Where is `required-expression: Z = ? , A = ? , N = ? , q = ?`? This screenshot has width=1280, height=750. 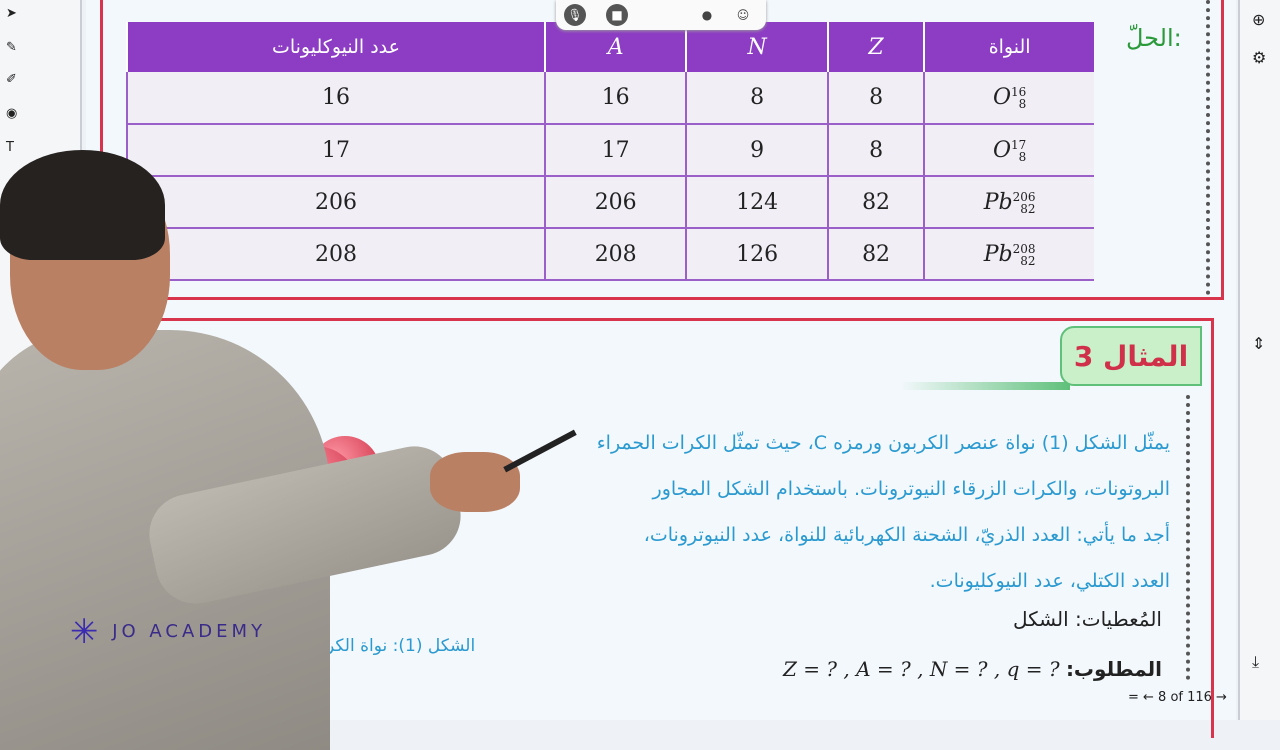
required-expression: Z = ? , A = ? , N = ? , q = ? is located at coordinates (921, 669).